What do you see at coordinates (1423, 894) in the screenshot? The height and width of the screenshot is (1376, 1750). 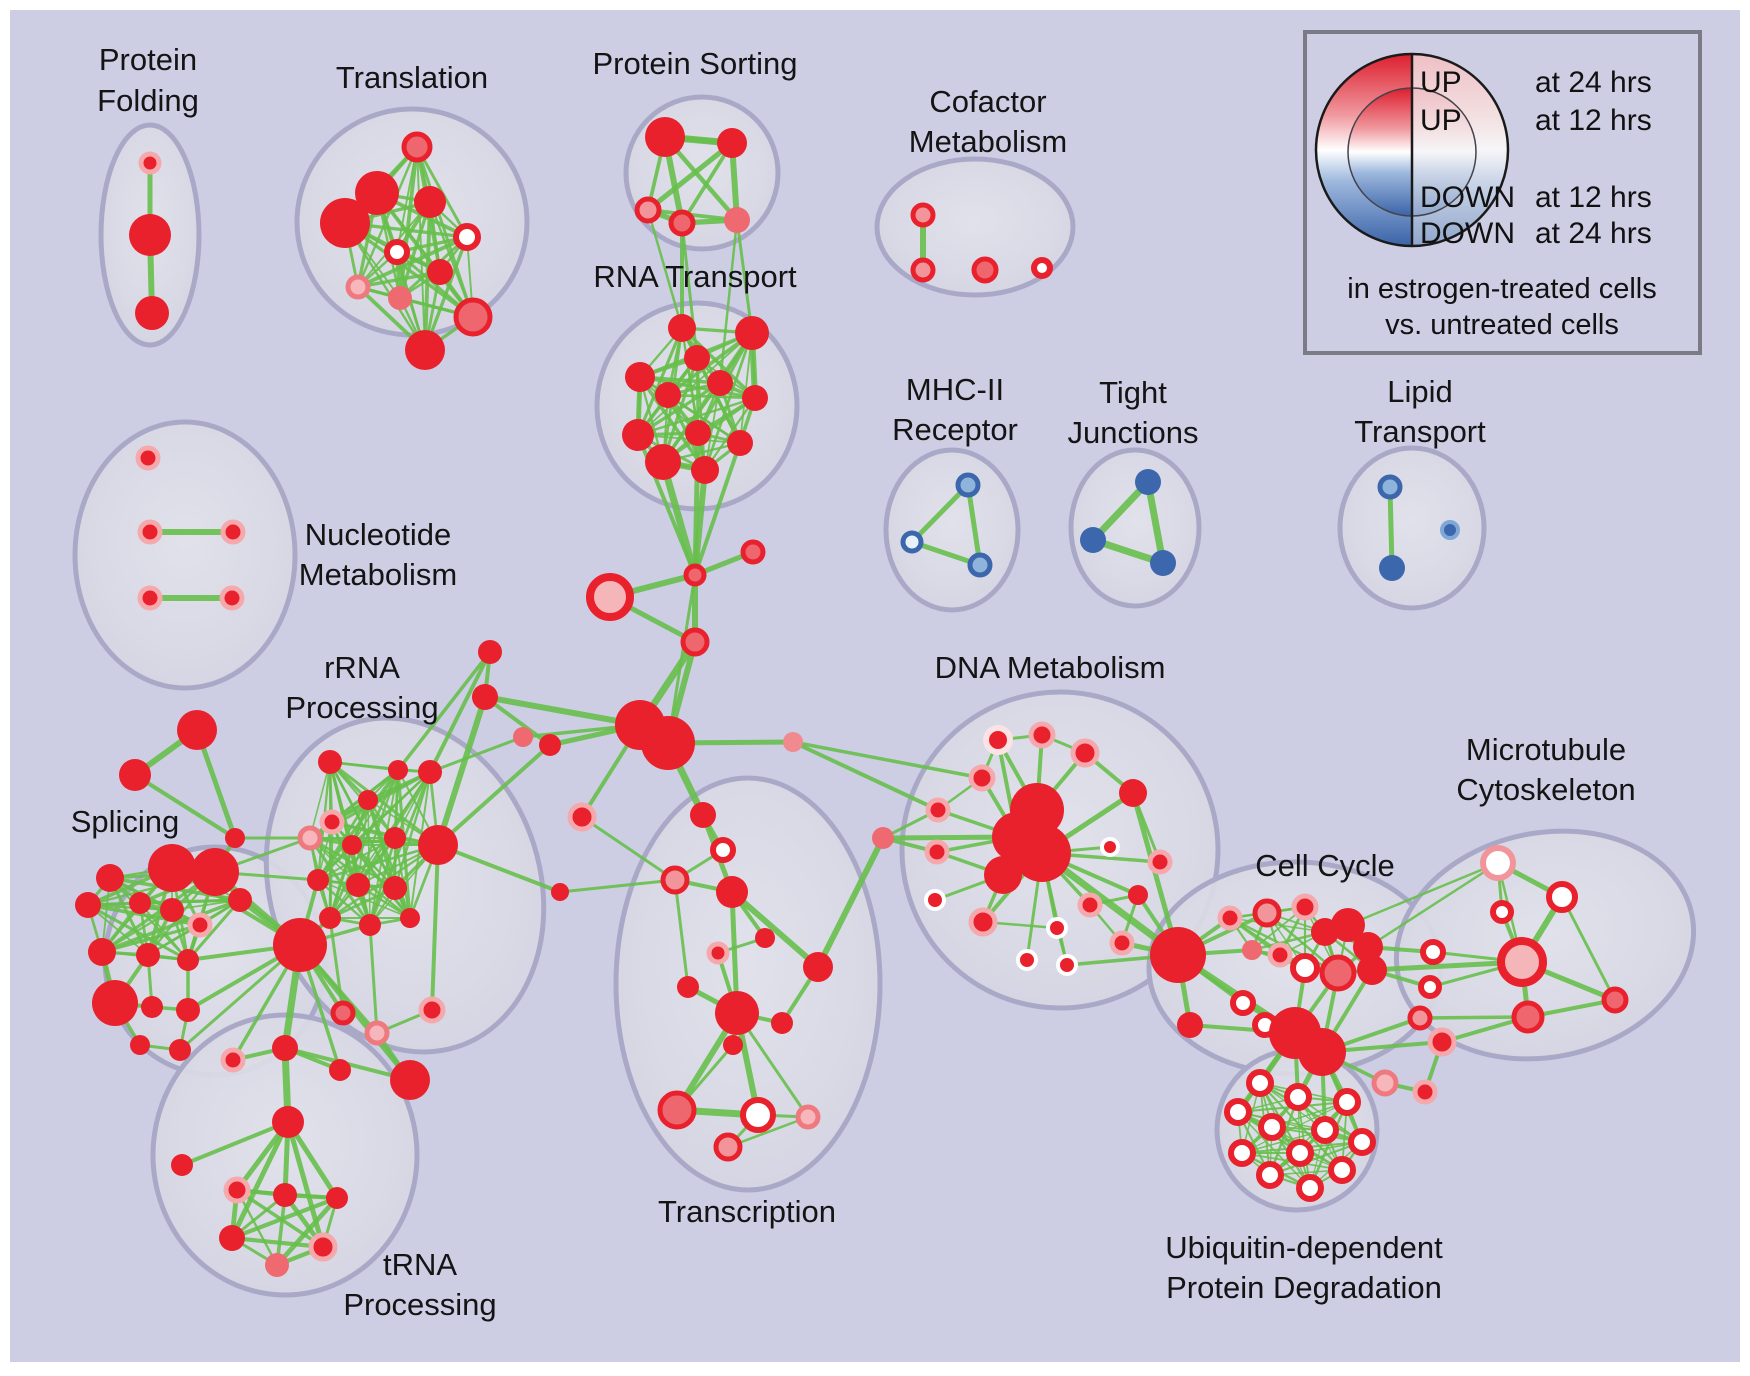 I see `edge-cc5-mt1` at bounding box center [1423, 894].